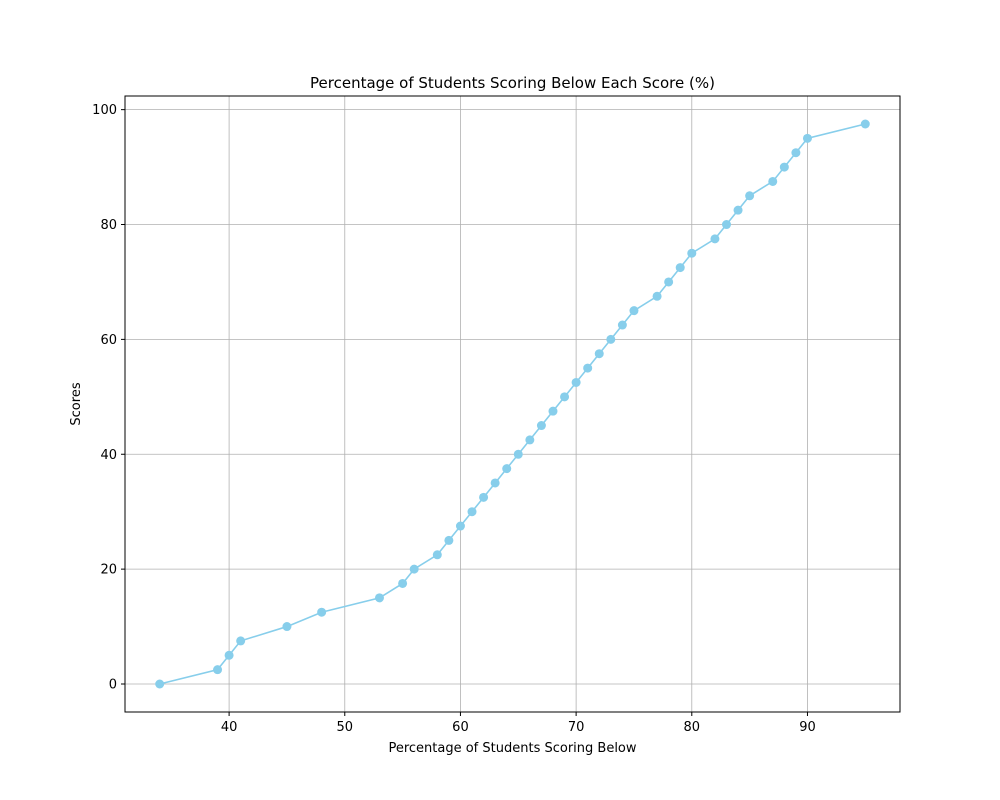 This screenshot has height=800, width=1000. I want to click on y-tick-label: 60, so click(108, 340).